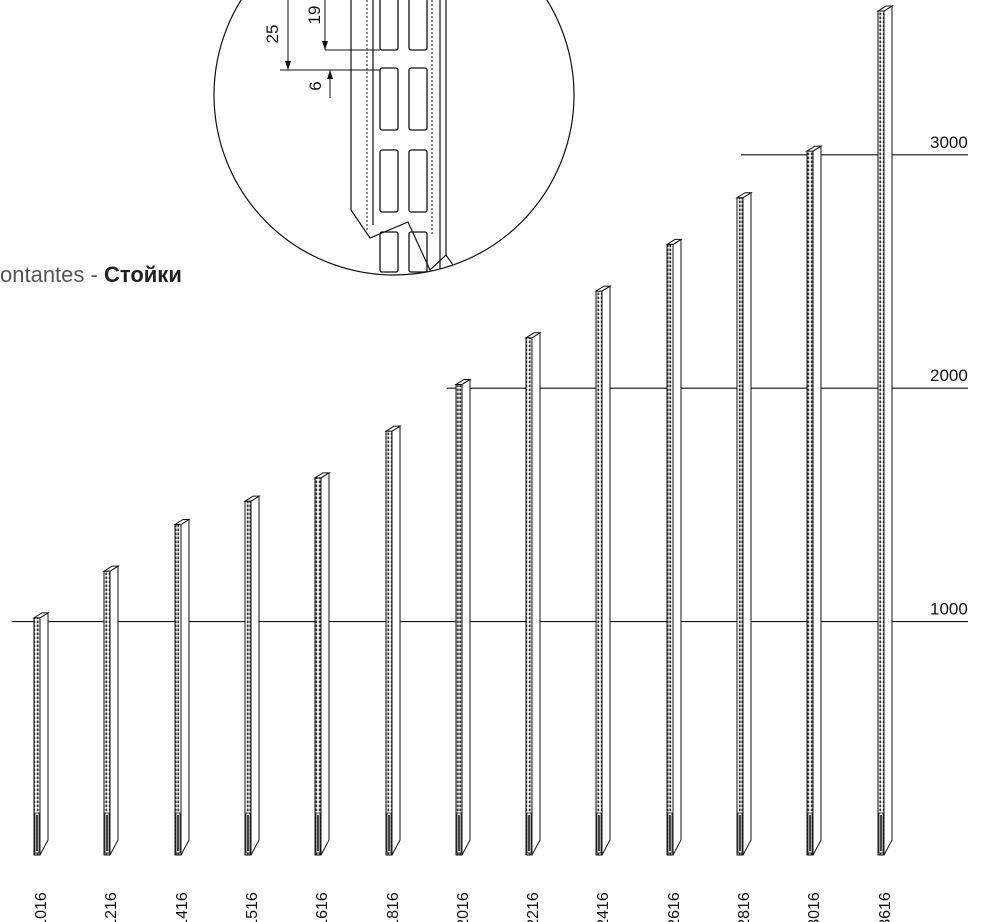 Image resolution: width=986 pixels, height=922 pixels. I want to click on upright-1616: 1616, so click(322, 696).